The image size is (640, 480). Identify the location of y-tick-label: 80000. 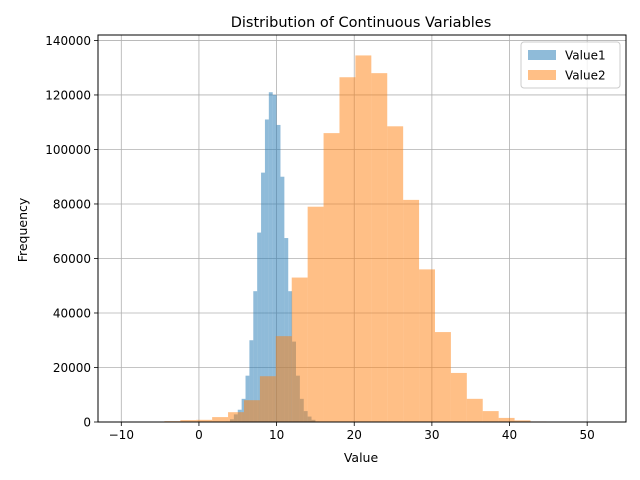
(72, 204).